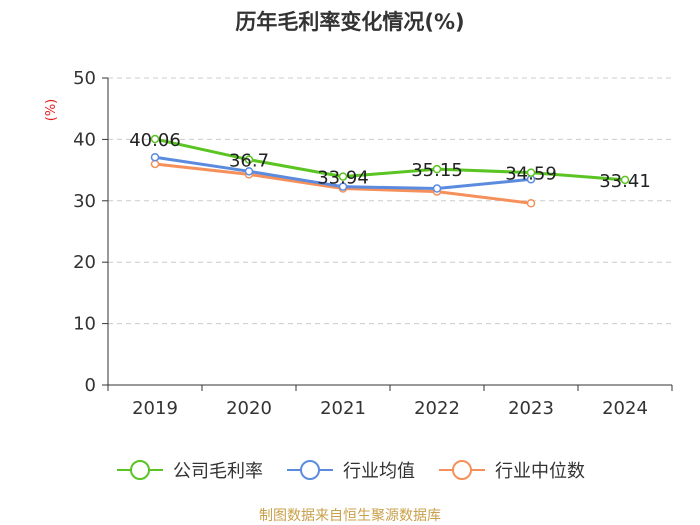  I want to click on legend-item: 行业中位数, so click(511, 470).